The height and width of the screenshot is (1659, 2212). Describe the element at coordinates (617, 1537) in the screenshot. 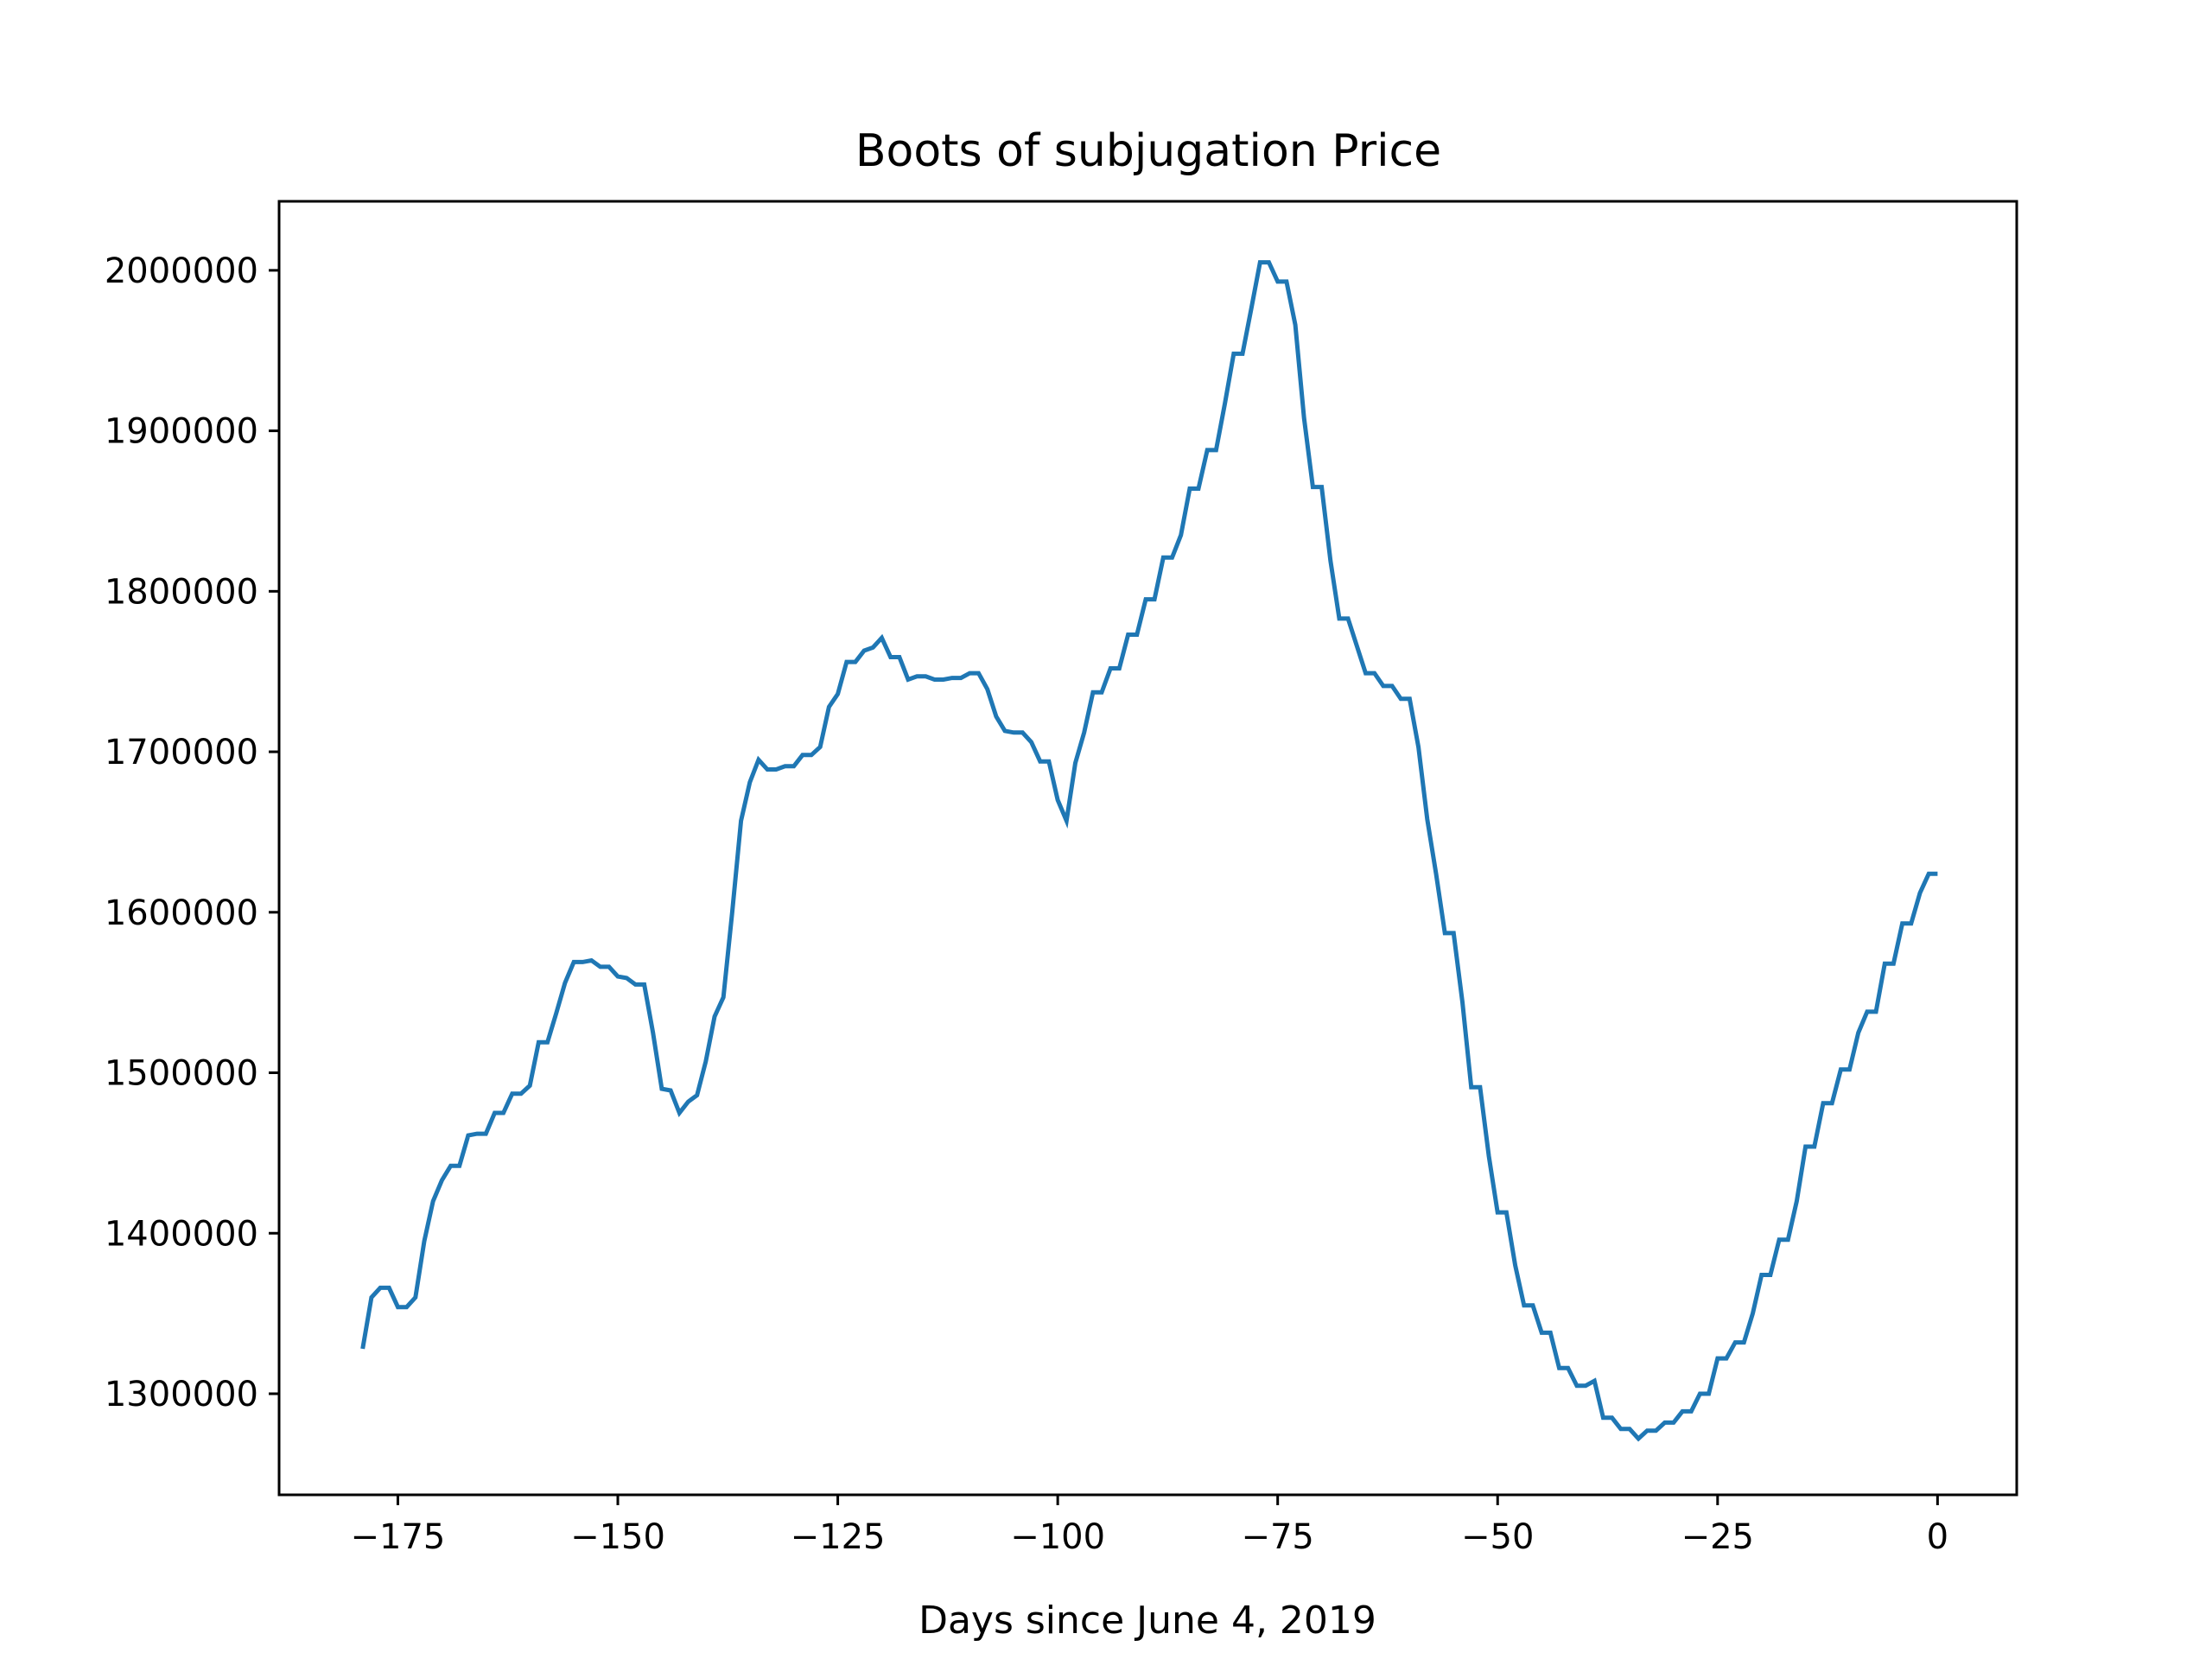

I see `x-tick-label: −150` at that location.